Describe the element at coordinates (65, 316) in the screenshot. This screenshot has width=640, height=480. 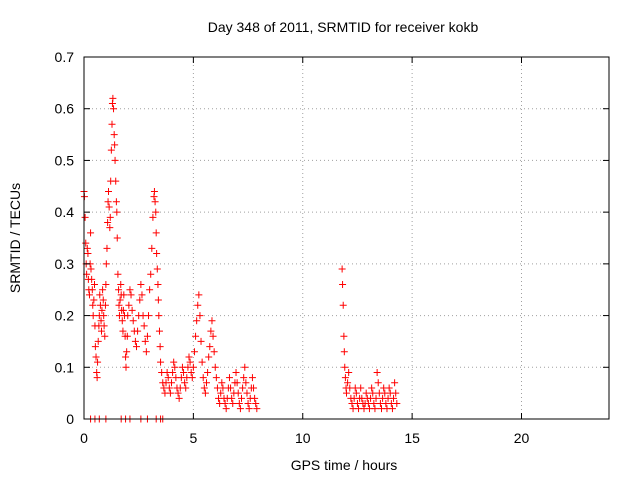
I see `y-tick-label: 0.2` at that location.